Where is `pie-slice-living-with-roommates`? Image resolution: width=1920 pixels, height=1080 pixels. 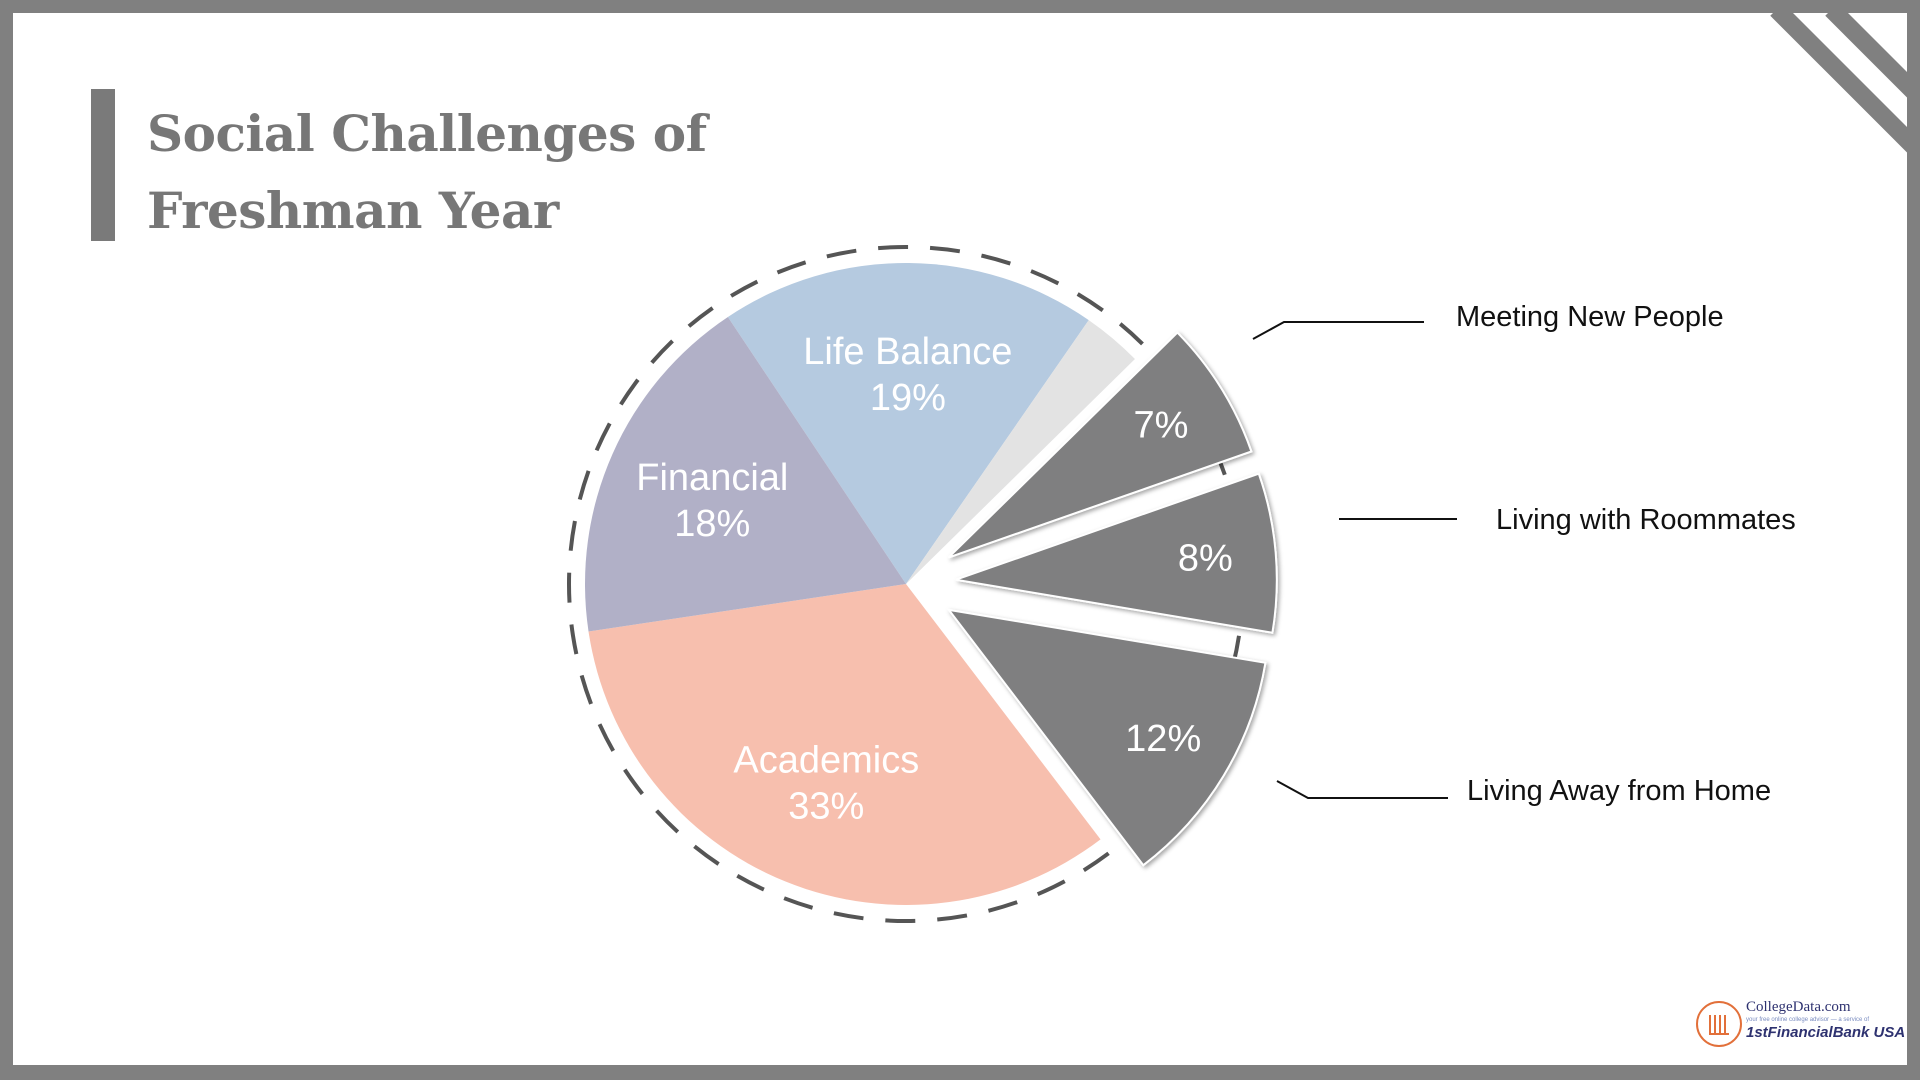 pie-slice-living-with-roommates is located at coordinates (1116, 553).